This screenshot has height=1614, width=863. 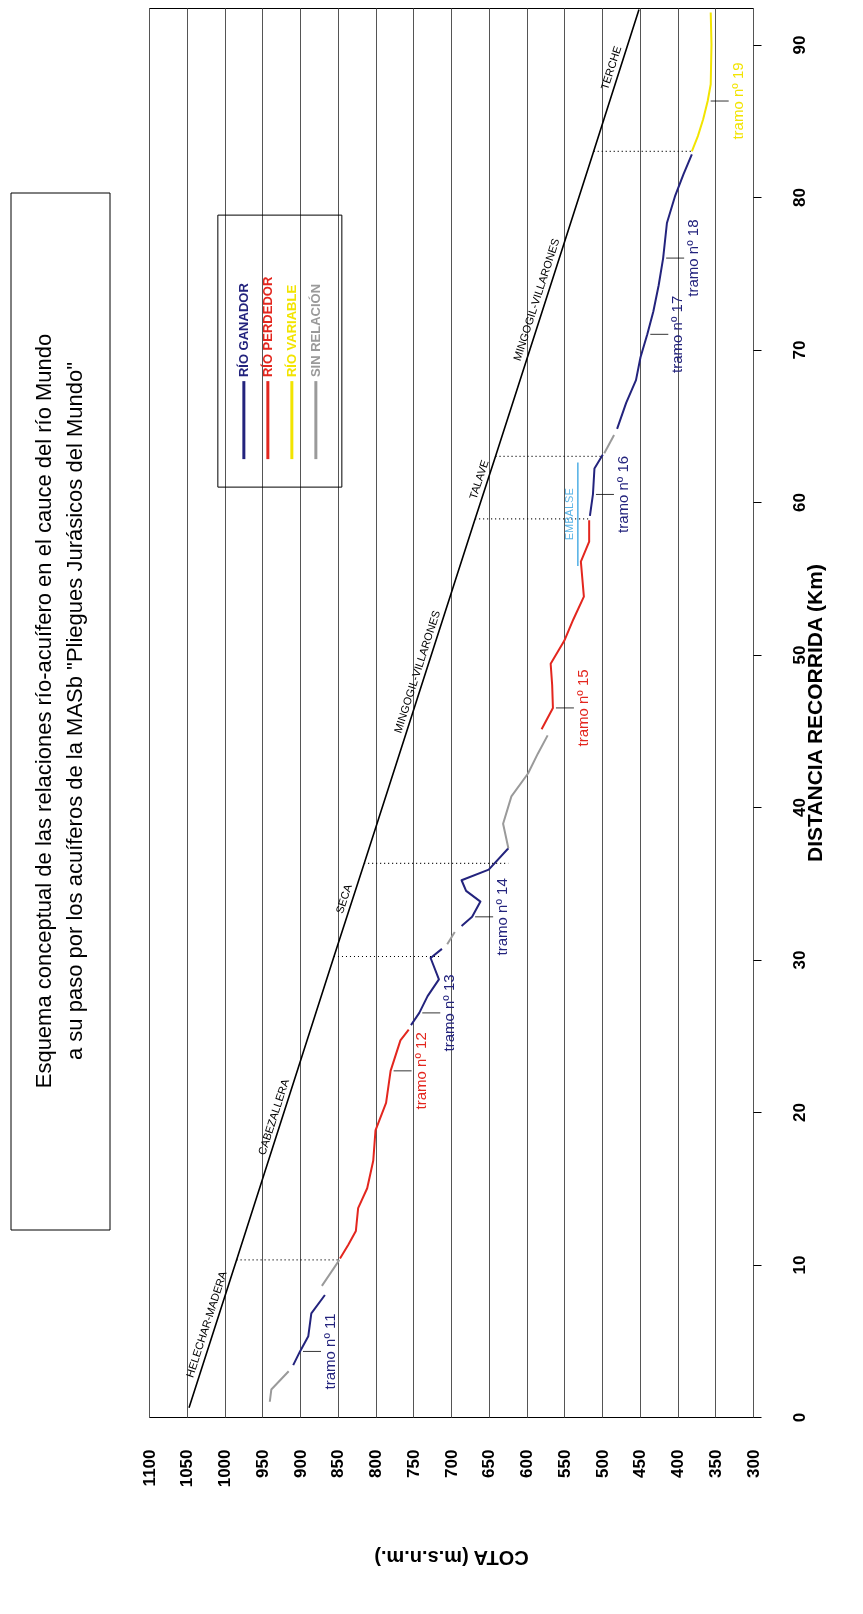 What do you see at coordinates (502, 917) in the screenshot?
I see `annotation: tramo nº 14` at bounding box center [502, 917].